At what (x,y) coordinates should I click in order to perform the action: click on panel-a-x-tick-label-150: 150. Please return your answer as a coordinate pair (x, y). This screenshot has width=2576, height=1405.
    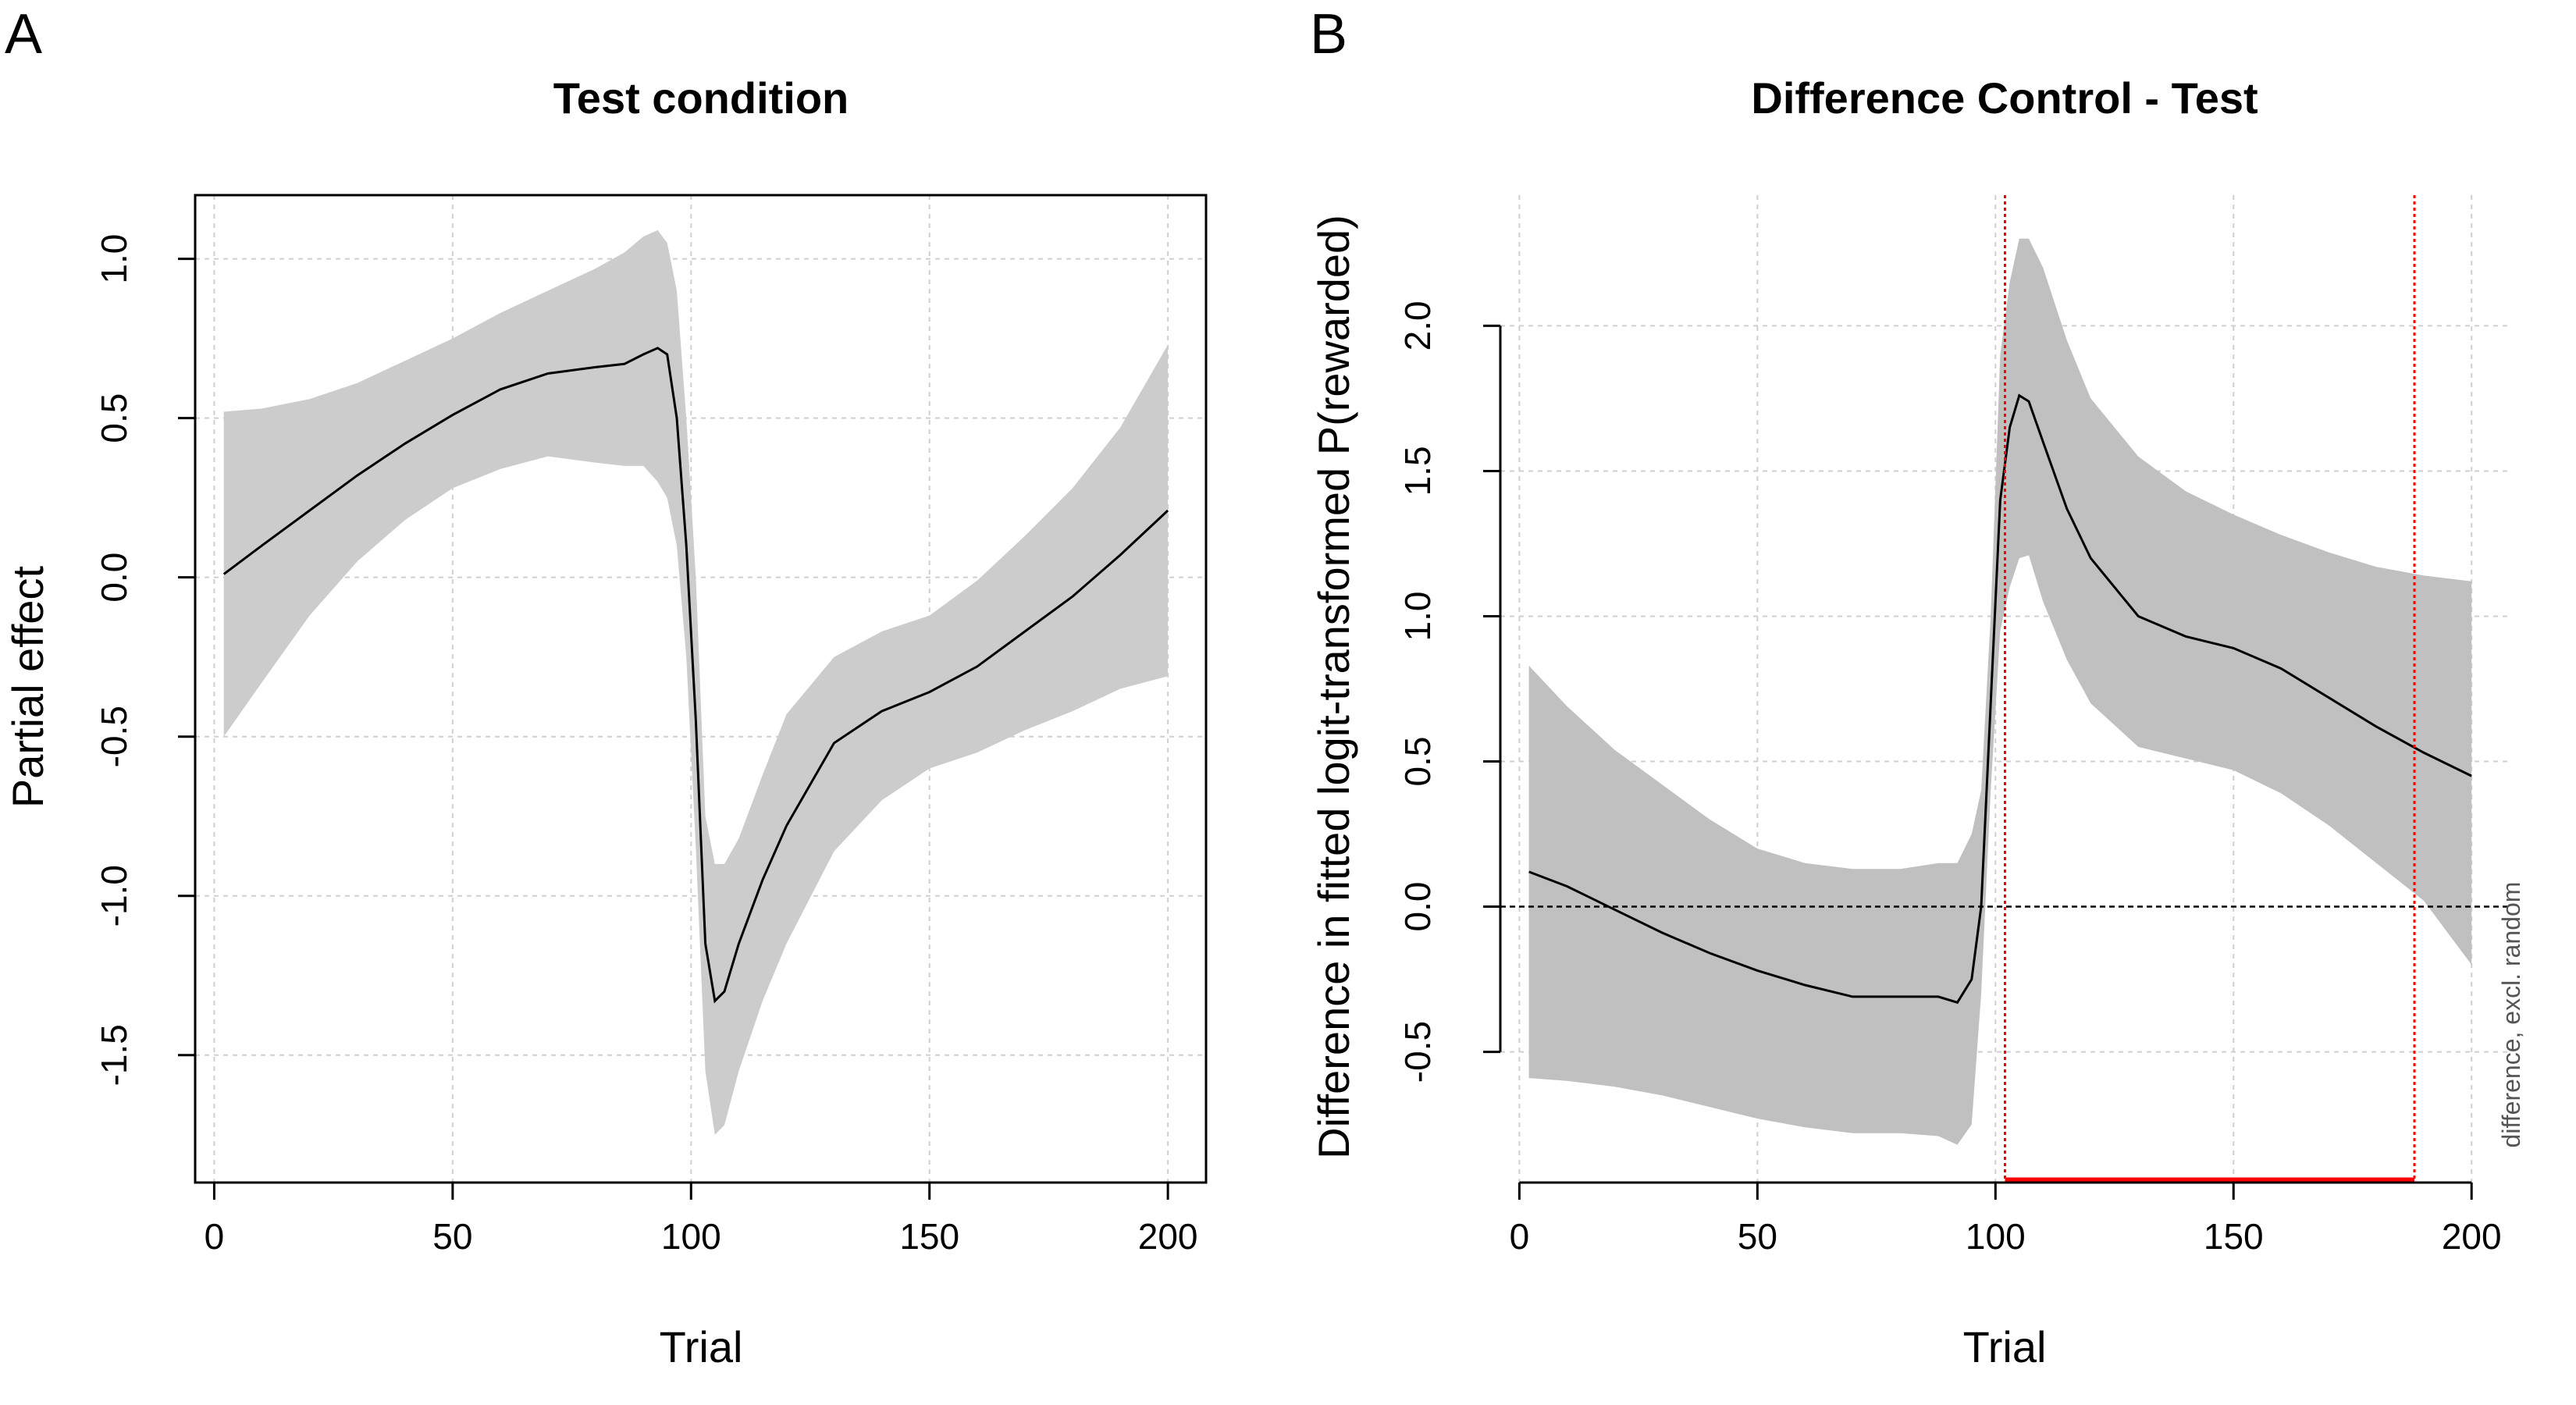
    Looking at the image, I should click on (929, 1236).